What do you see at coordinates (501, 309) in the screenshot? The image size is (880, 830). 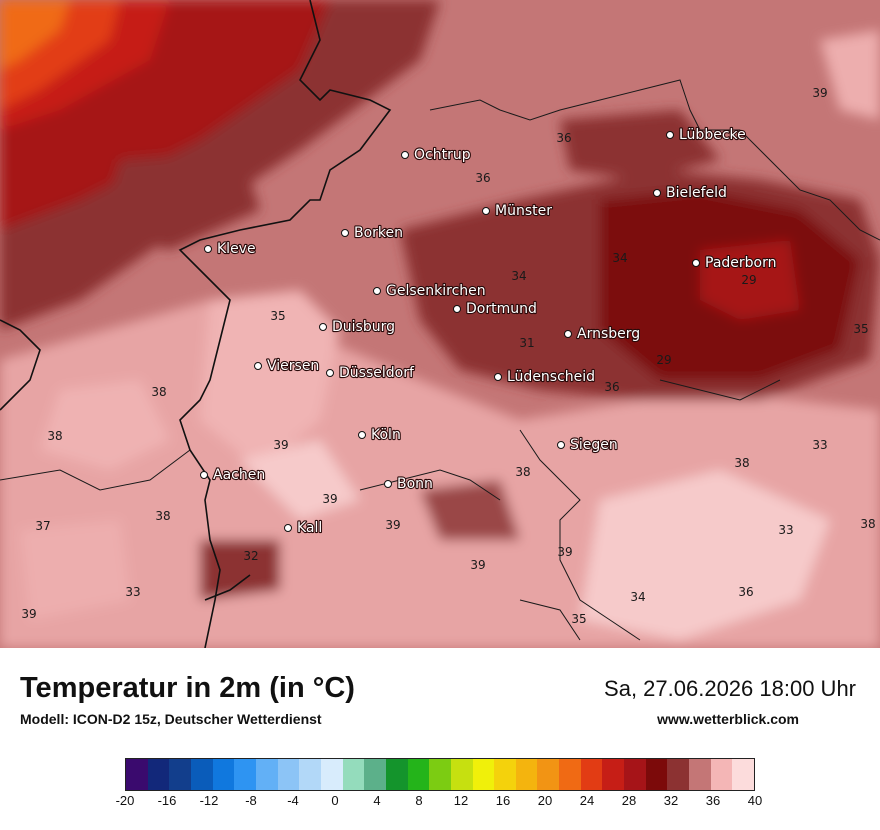 I see `city-label: Dortmund` at bounding box center [501, 309].